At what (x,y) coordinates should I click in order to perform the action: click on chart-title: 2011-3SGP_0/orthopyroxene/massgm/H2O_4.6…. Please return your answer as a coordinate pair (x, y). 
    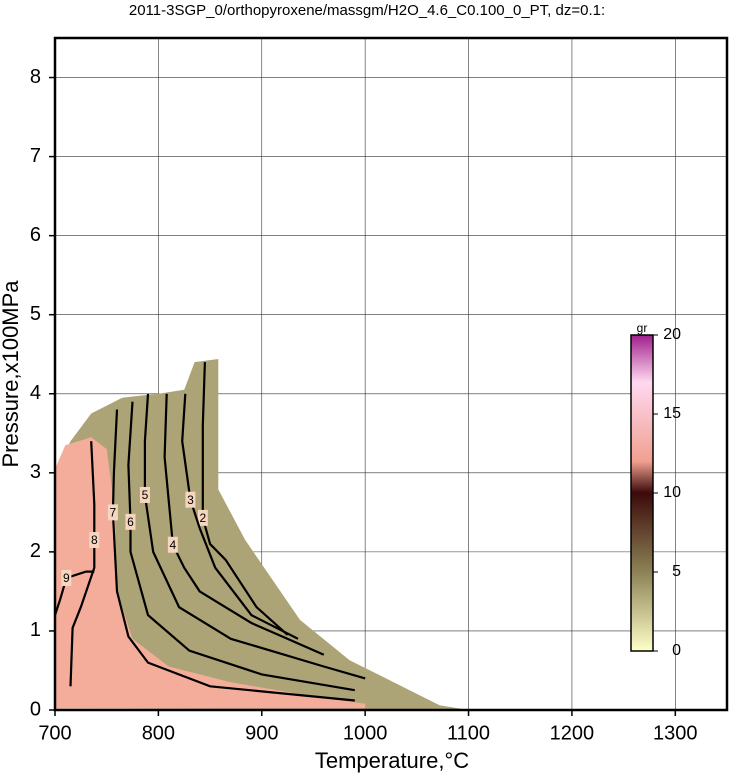
    Looking at the image, I should click on (367, 10).